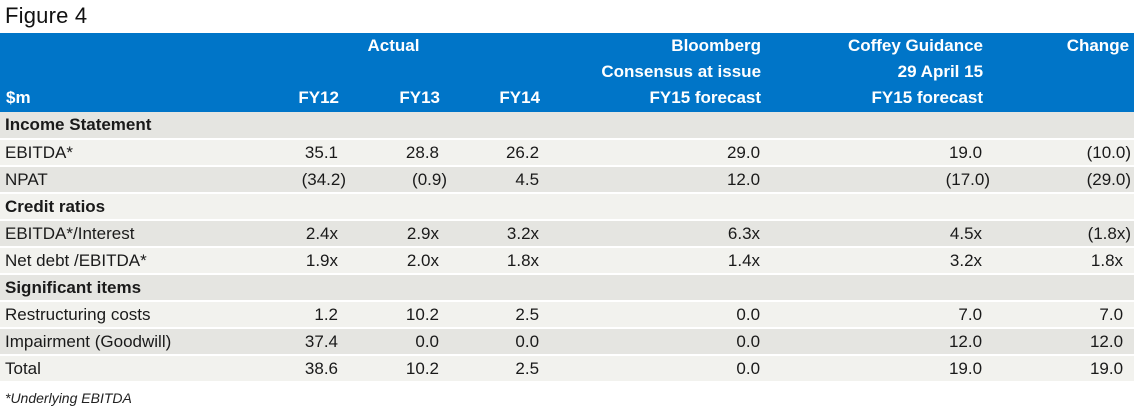 This screenshot has height=408, width=1137. What do you see at coordinates (500, 180) in the screenshot?
I see `value-cell: 4.5` at bounding box center [500, 180].